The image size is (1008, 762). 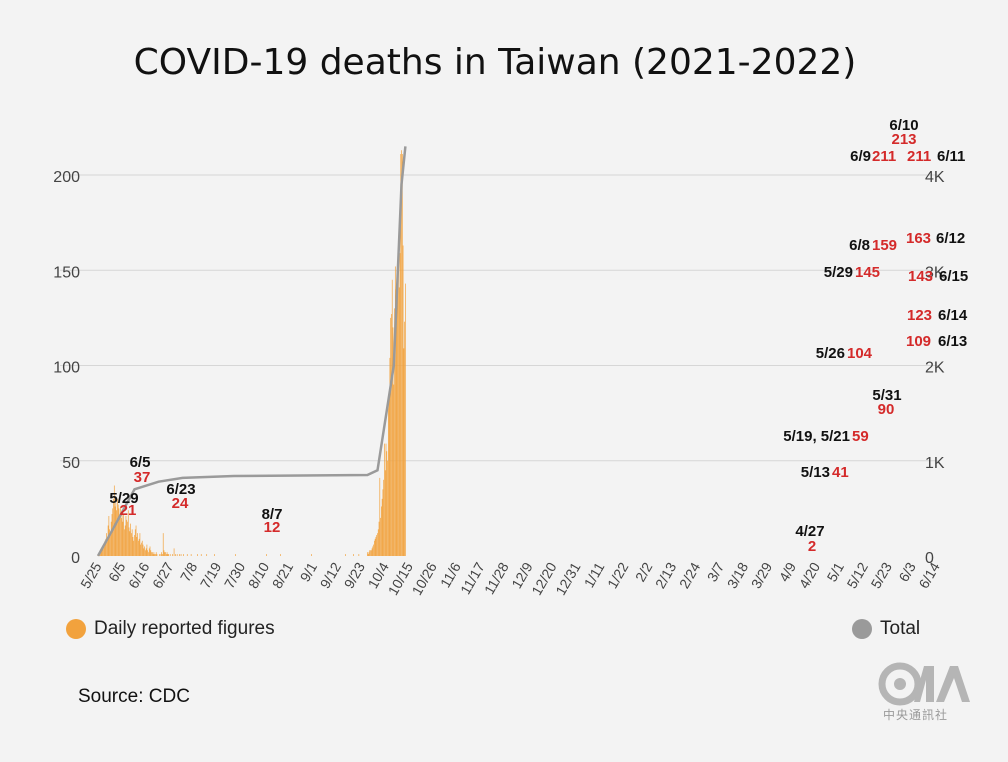 I want to click on annotation-value: 2, so click(x=812, y=546).